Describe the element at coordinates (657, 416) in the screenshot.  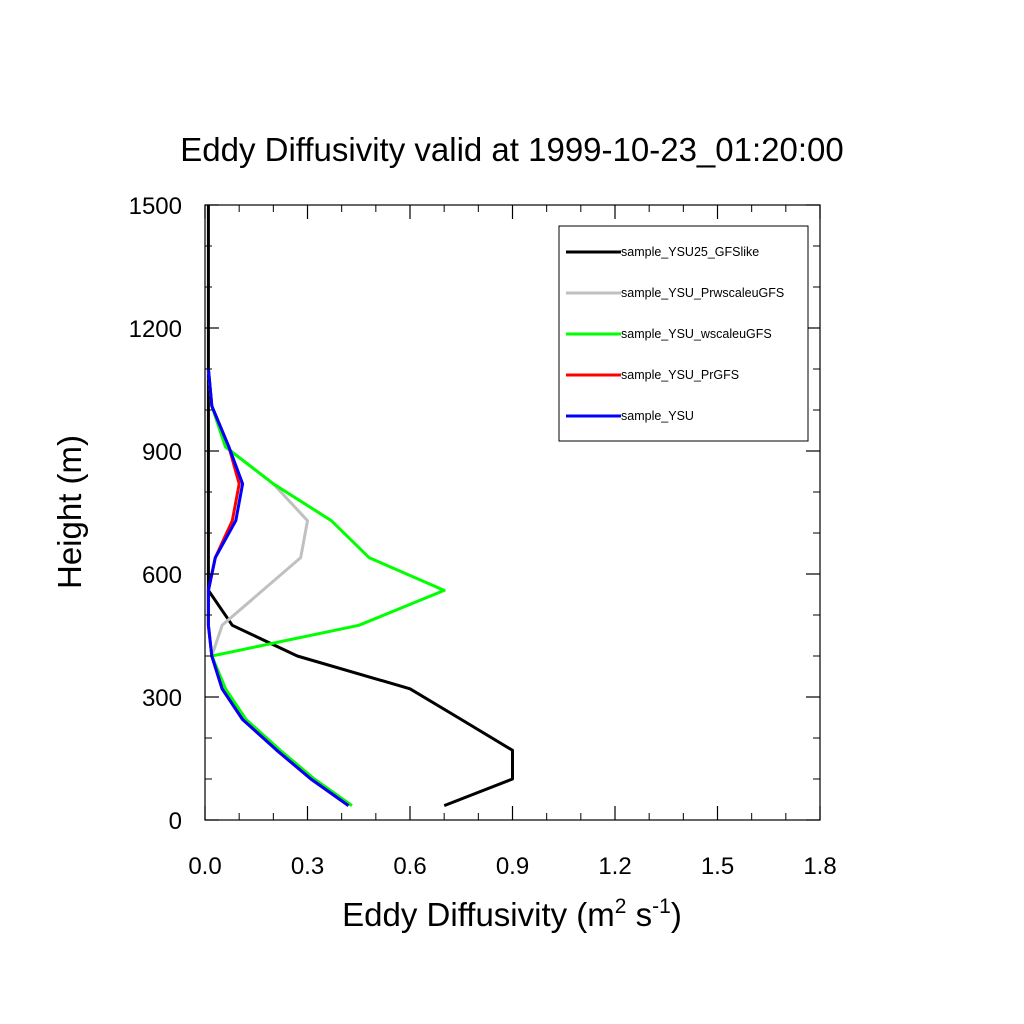
I see `legend-label: sample_YSU` at that location.